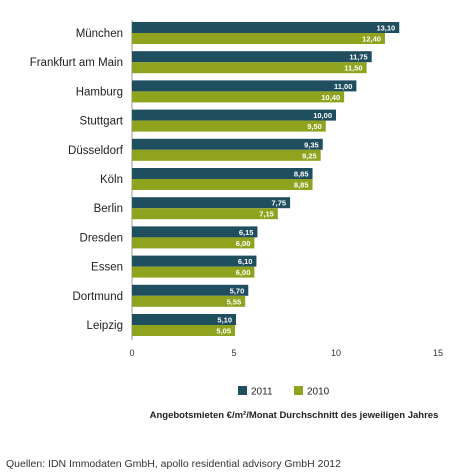 This screenshot has height=475, width=476. Describe the element at coordinates (262, 392) in the screenshot. I see `legend-label: 2011` at that location.